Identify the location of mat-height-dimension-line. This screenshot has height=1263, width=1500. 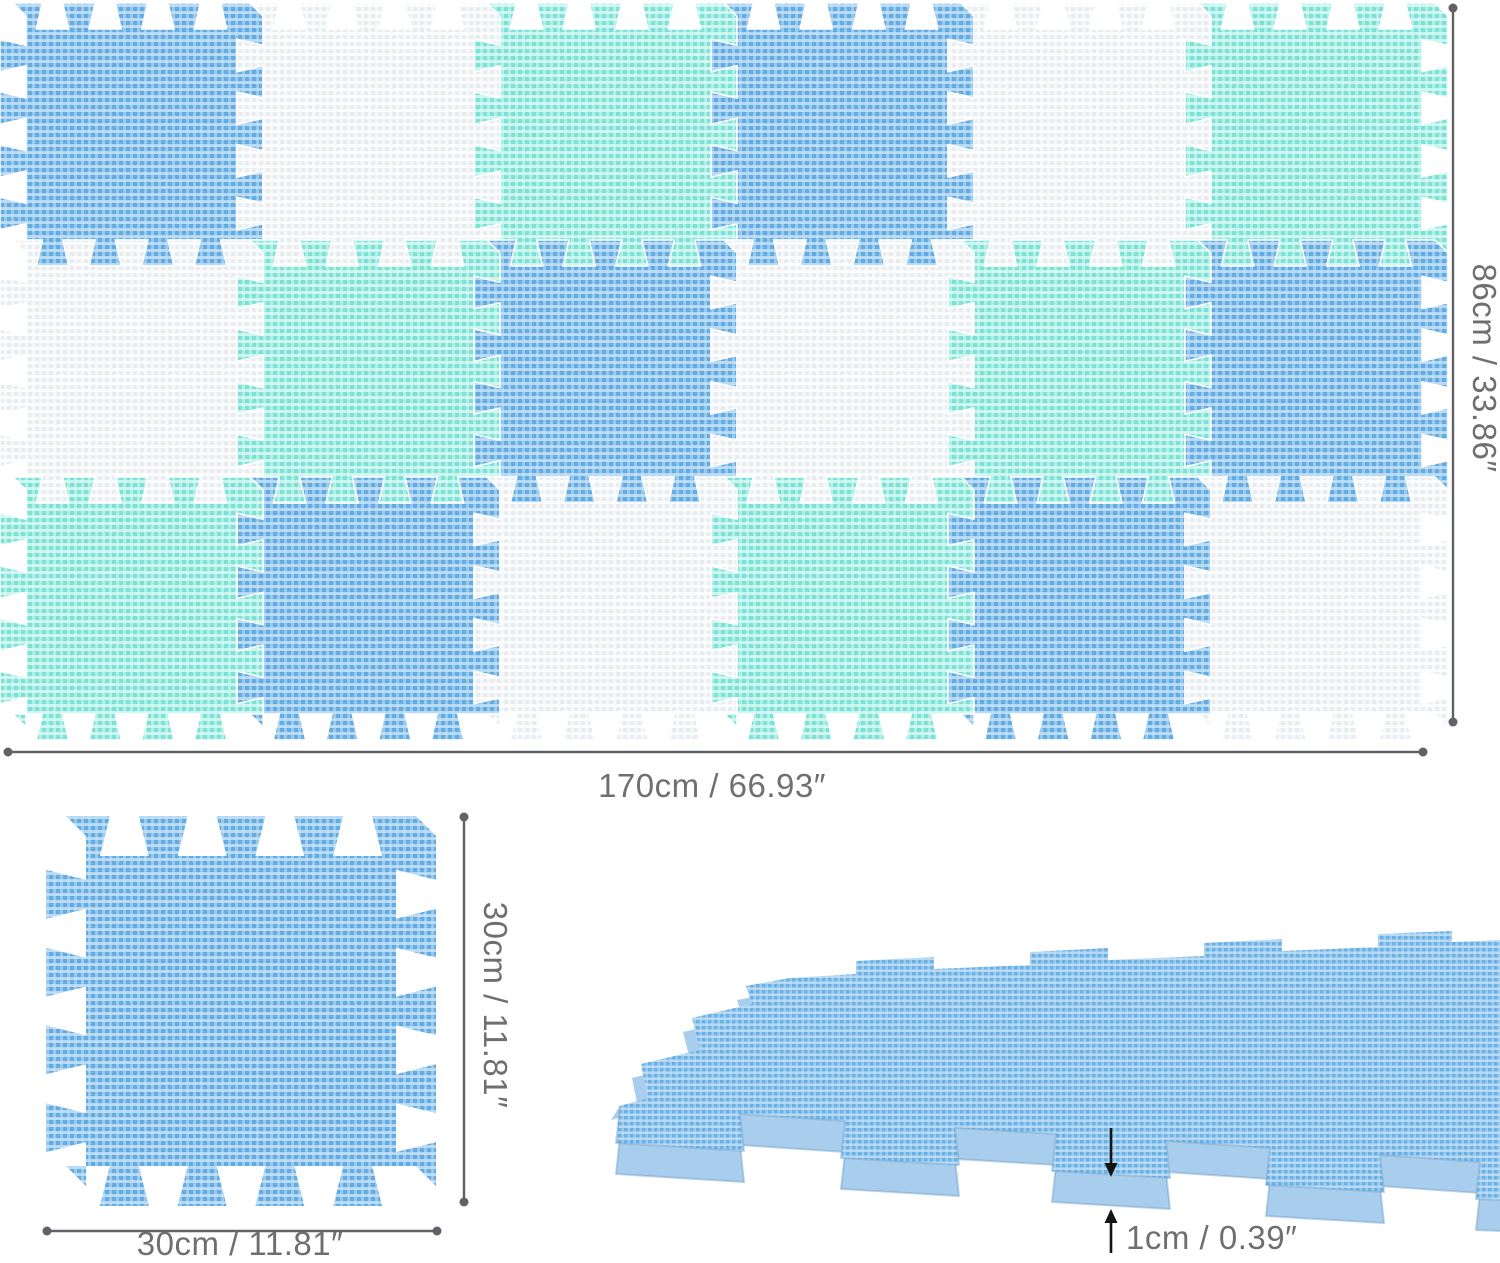
(1453, 365).